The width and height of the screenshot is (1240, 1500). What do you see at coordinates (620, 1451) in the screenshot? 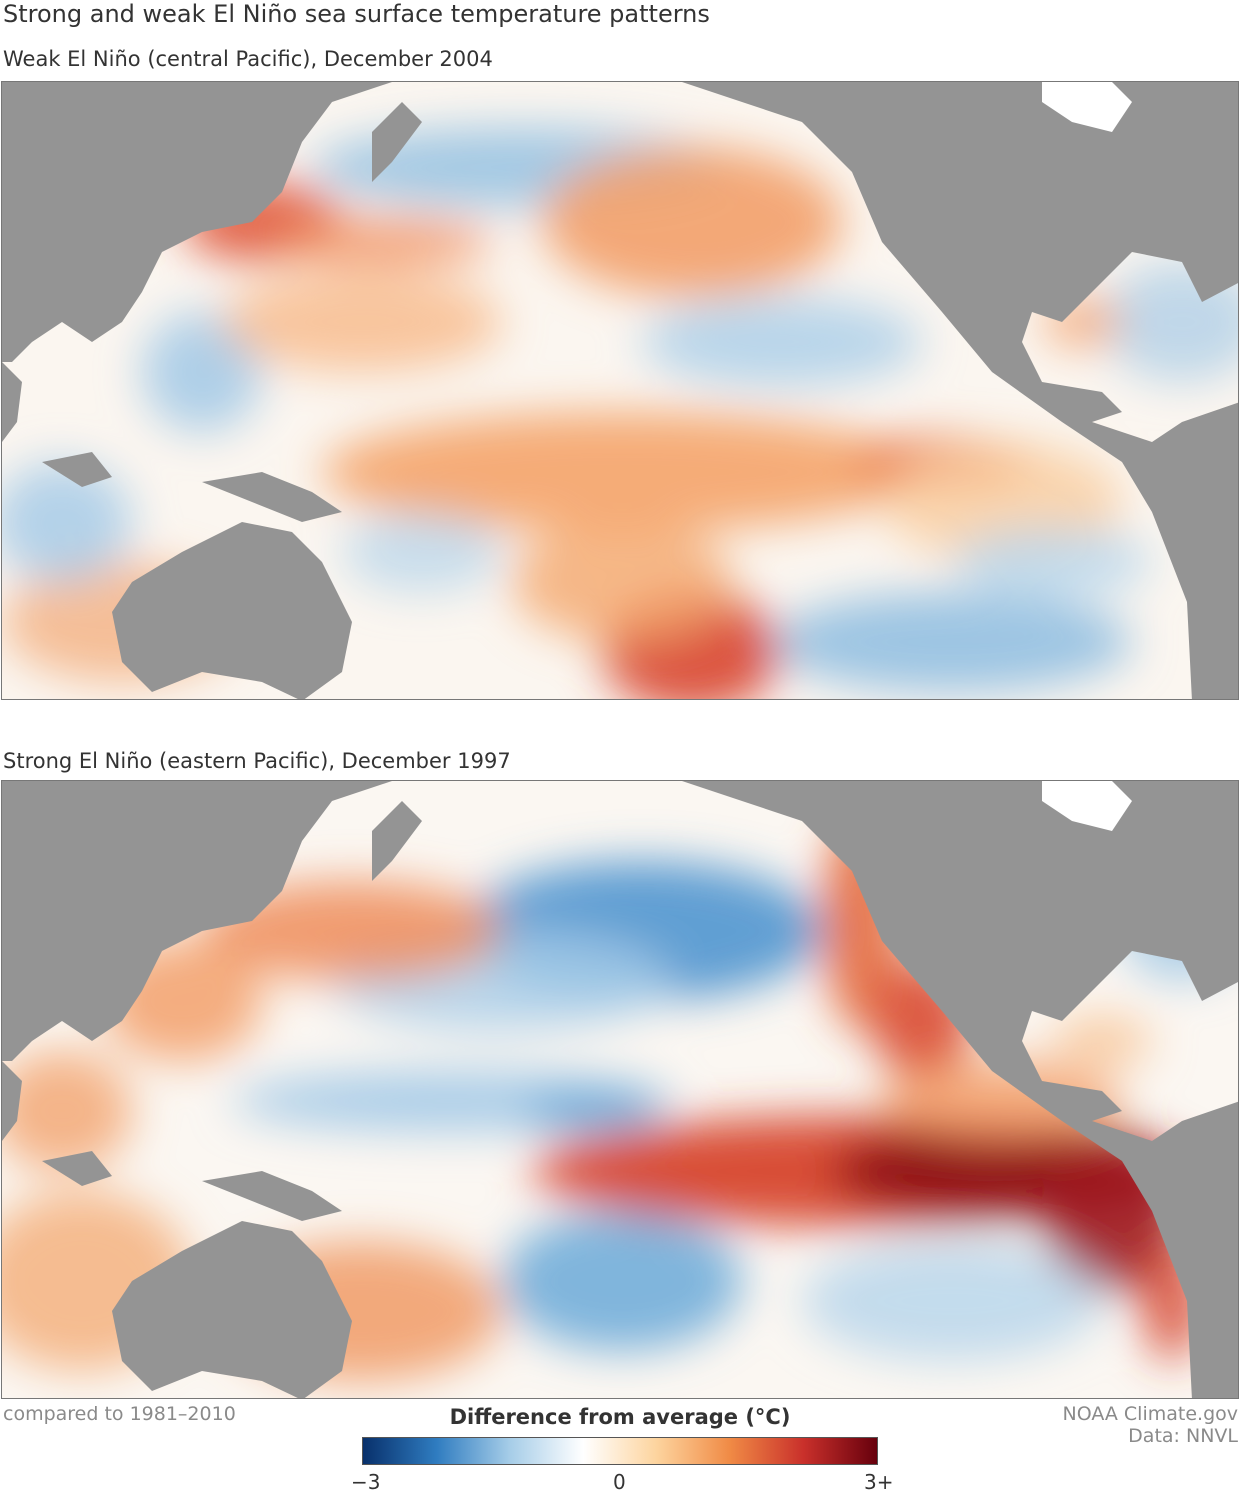
I see `color-scale-bar` at bounding box center [620, 1451].